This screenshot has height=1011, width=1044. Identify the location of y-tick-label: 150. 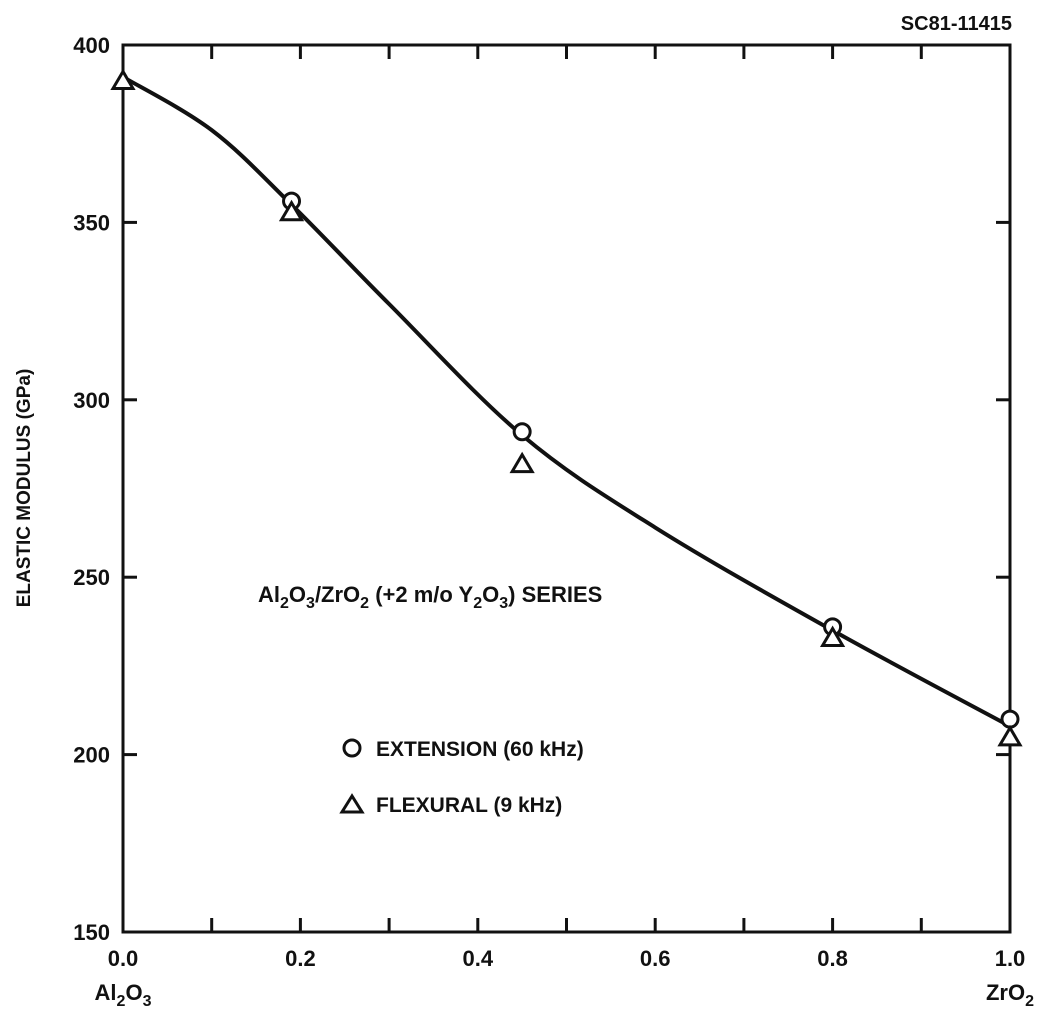
(91, 932).